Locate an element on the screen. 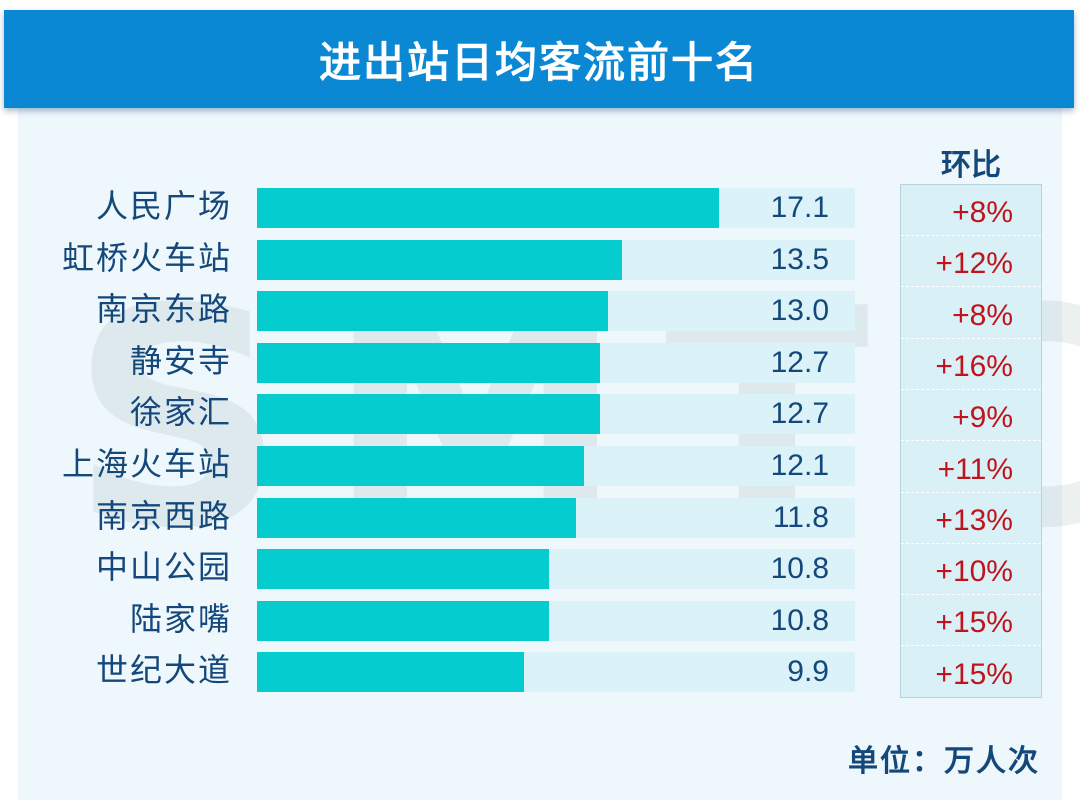 Image resolution: width=1080 pixels, height=806 pixels. bar-track: 13.0 is located at coordinates (556, 311).